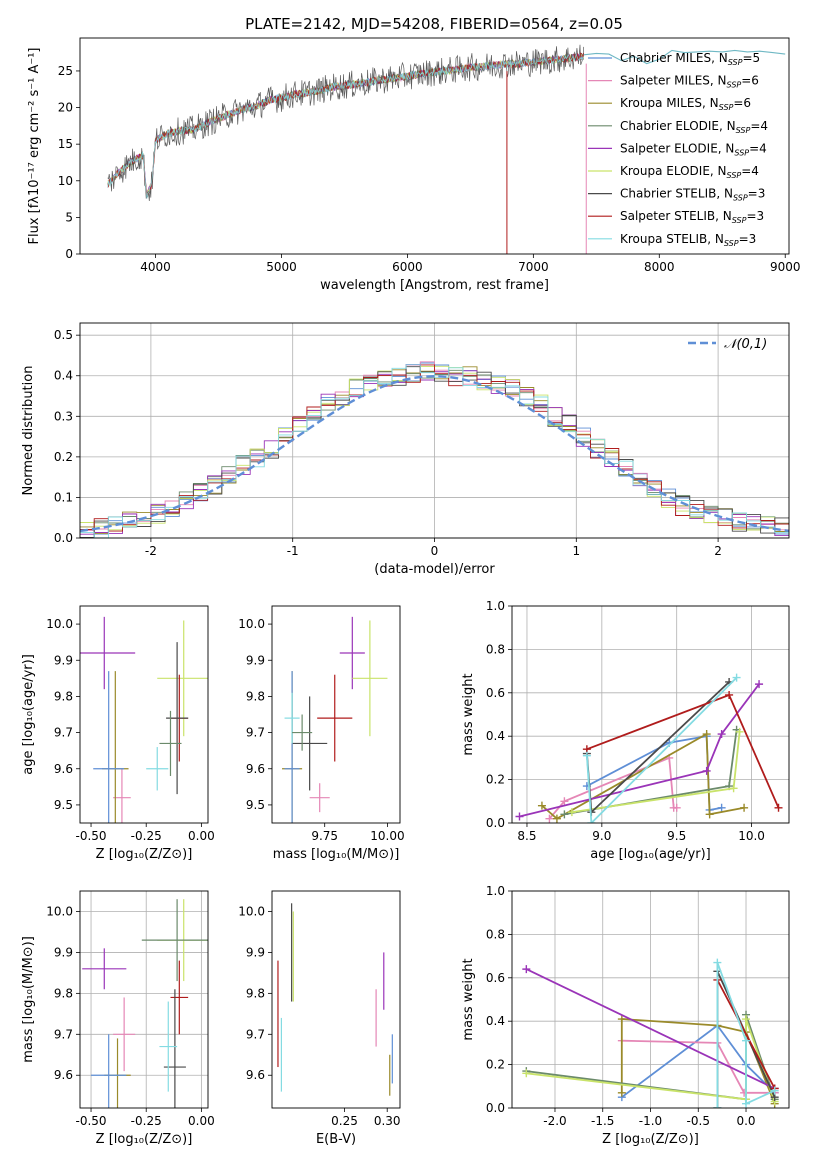 This screenshot has width=819, height=1170. What do you see at coordinates (144, 719) in the screenshot?
I see `age-vs-Z-plot-area` at bounding box center [144, 719].